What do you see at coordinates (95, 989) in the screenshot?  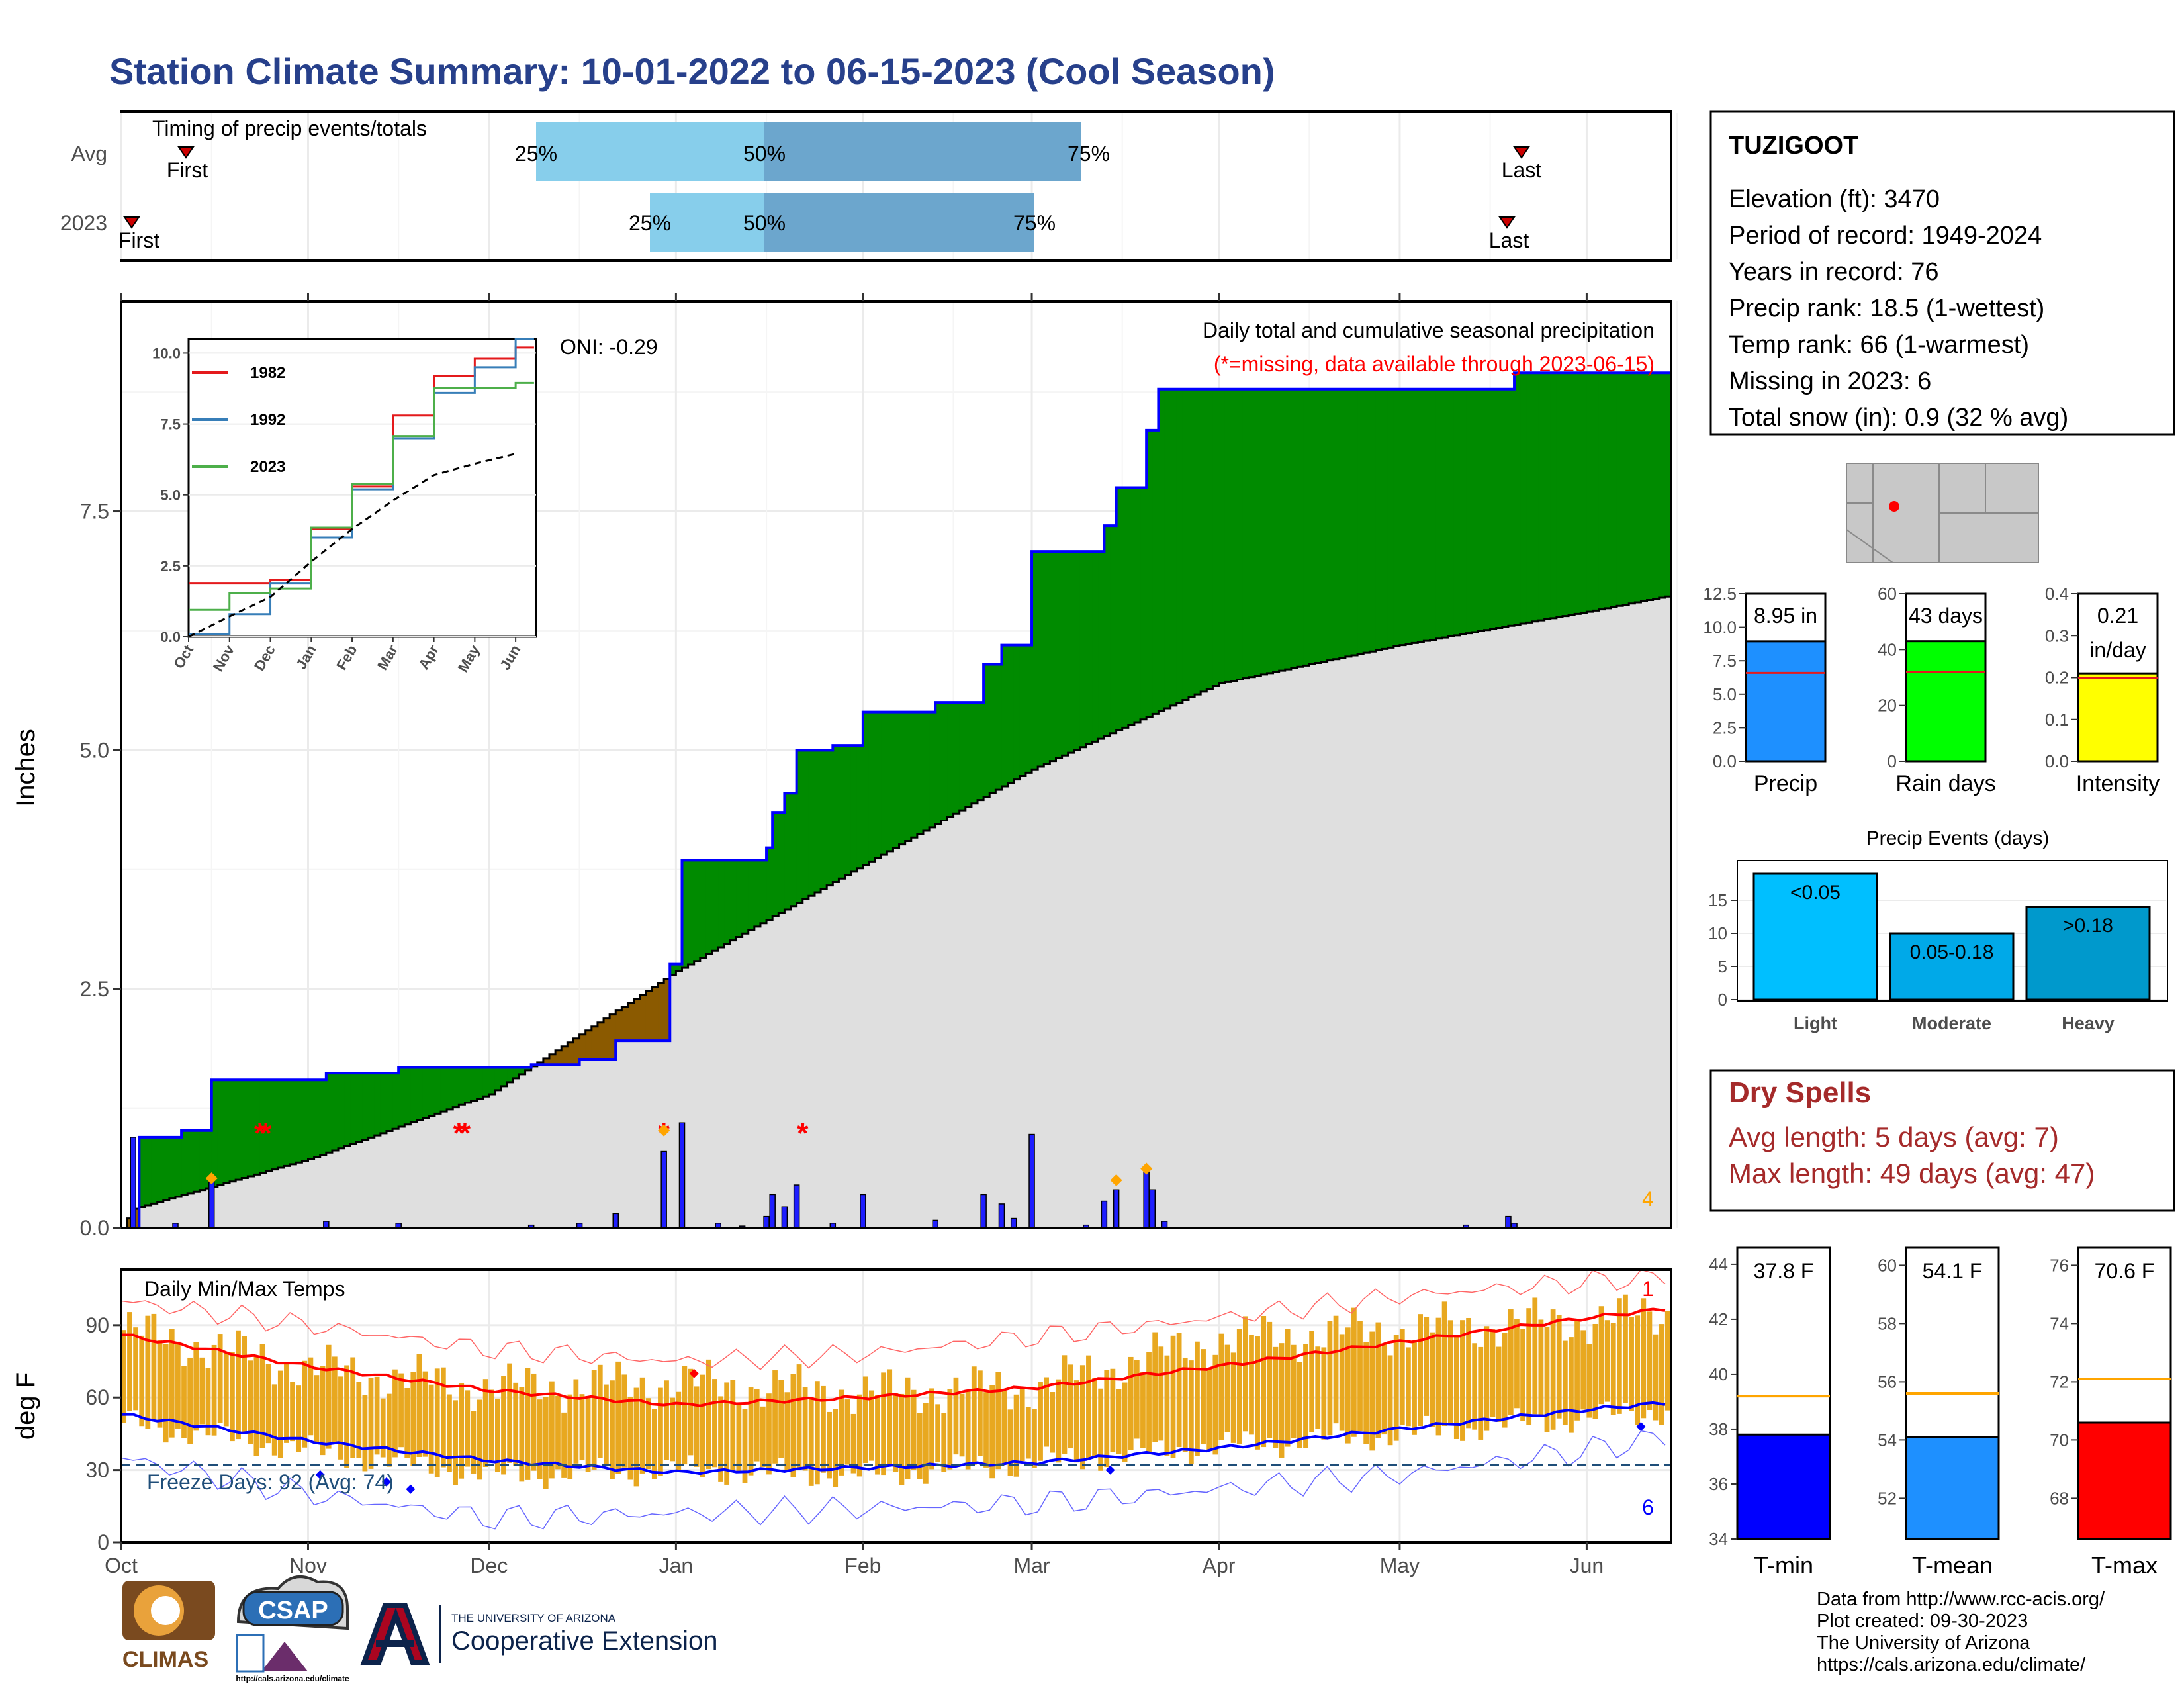 I see `precip-ytick-label: 2.5` at bounding box center [95, 989].